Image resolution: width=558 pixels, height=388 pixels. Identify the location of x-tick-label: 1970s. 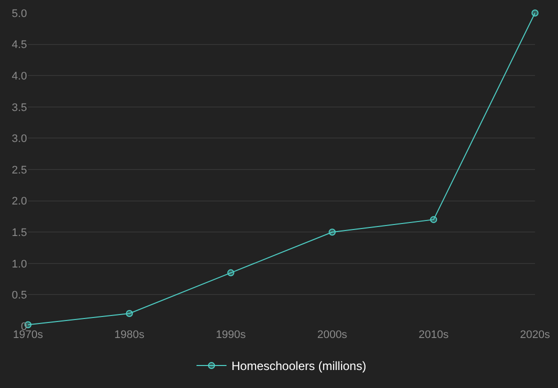
(28, 335).